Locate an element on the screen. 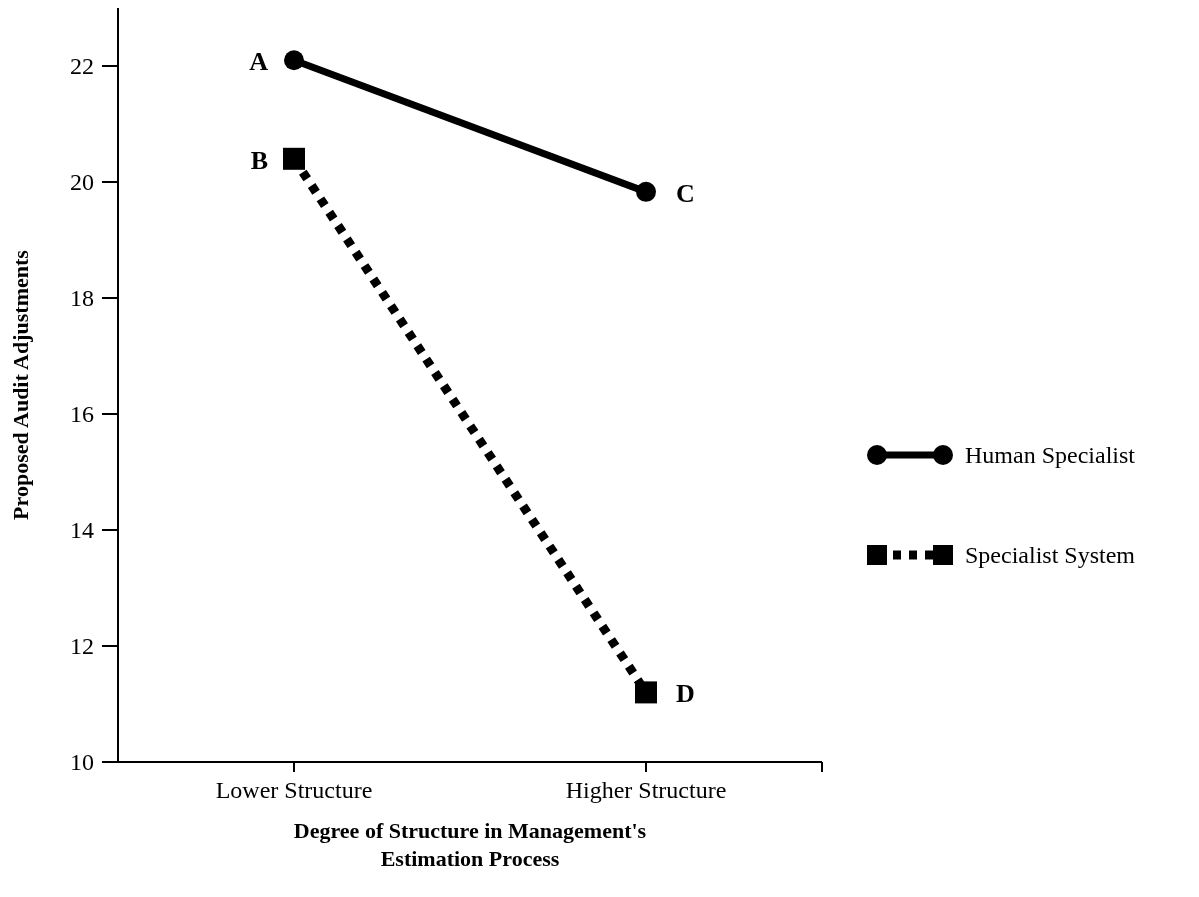 The image size is (1199, 897). y-tick-label: 18 is located at coordinates (82, 298).